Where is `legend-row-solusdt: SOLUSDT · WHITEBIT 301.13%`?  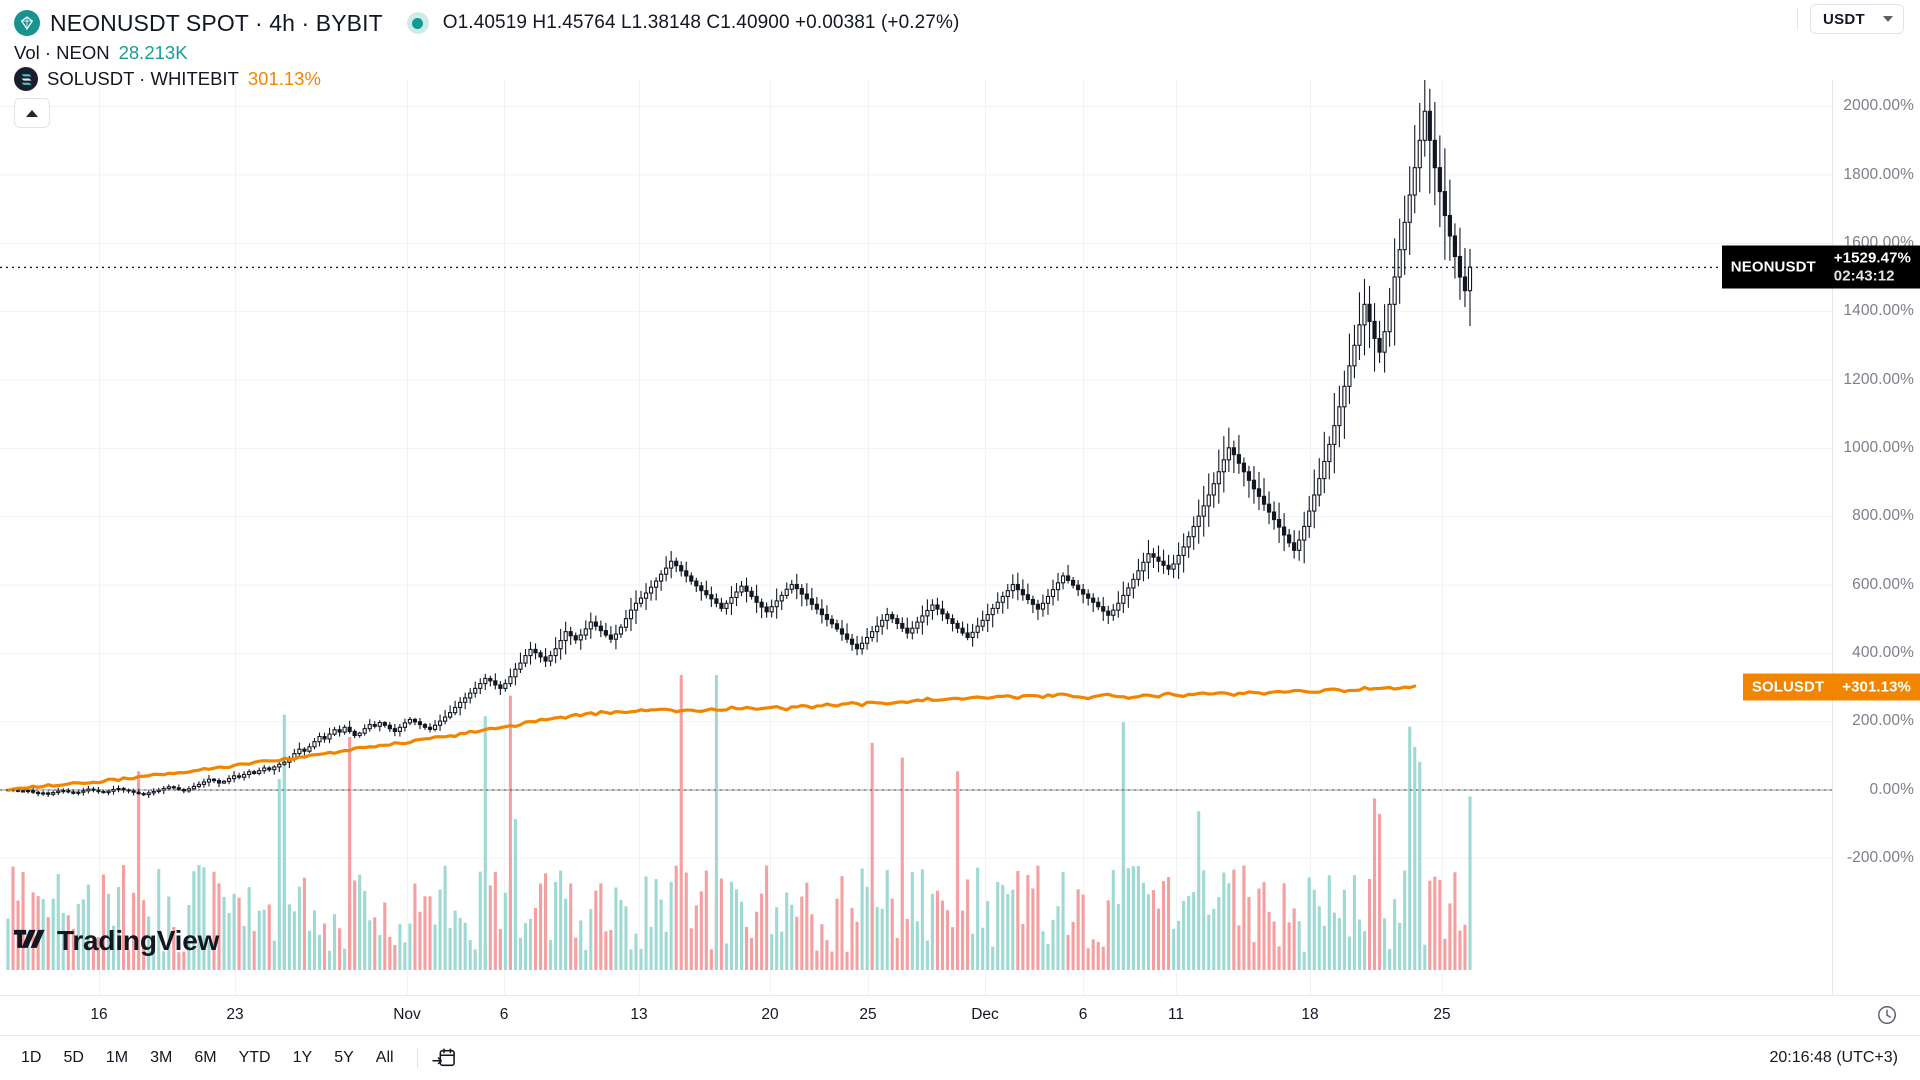
legend-row-solusdt: SOLUSDT · WHITEBIT 301.13% is located at coordinates (167, 79).